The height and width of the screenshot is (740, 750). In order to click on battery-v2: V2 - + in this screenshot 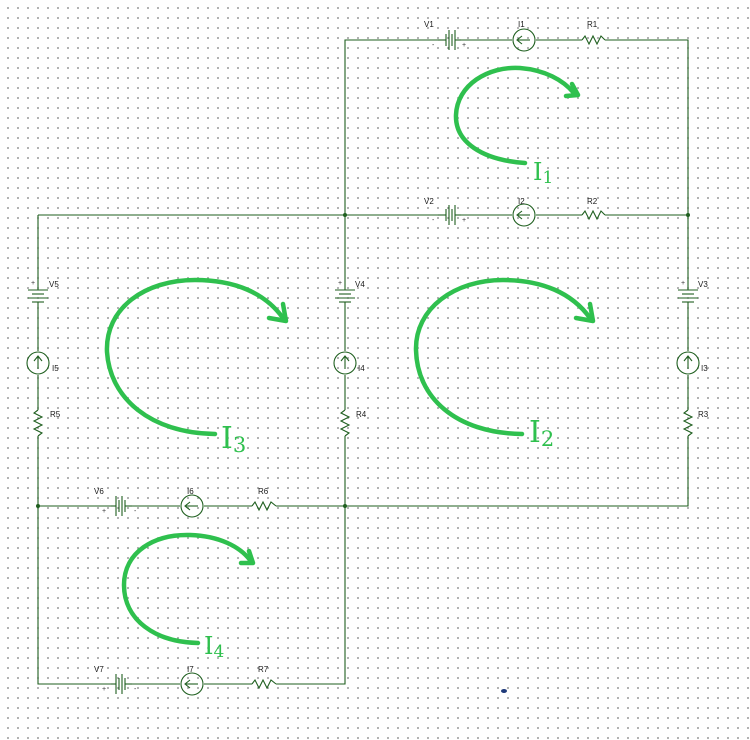, I will do `click(445, 211)`.